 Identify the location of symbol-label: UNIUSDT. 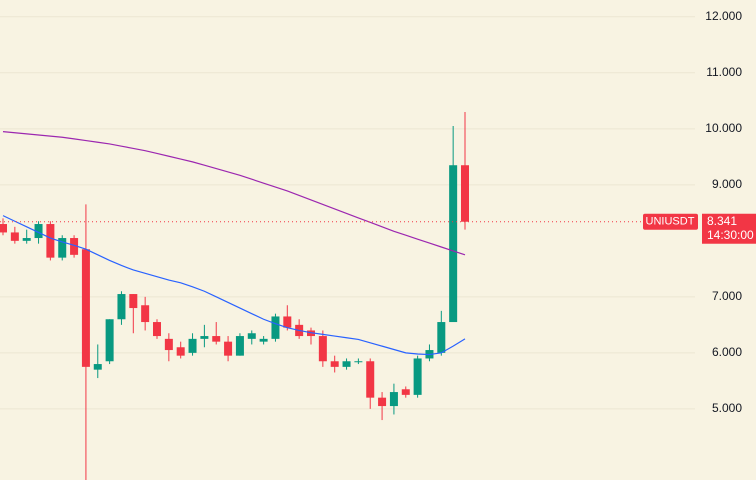
(670, 222).